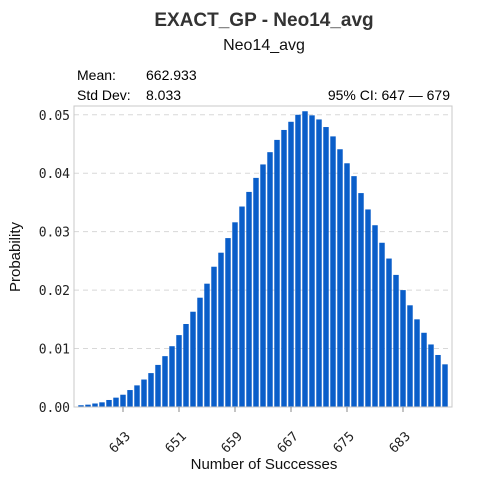 This screenshot has height=490, width=485. Describe the element at coordinates (104, 95) in the screenshot. I see `std-dev-label: Std Dev:` at that location.